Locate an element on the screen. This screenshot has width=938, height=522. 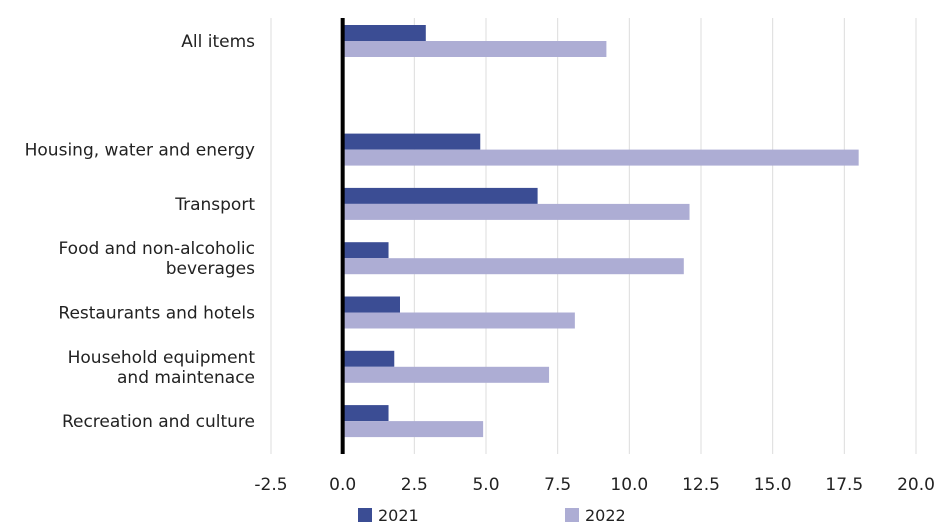
category-label: Restaurants and hotels is located at coordinates (156, 314).